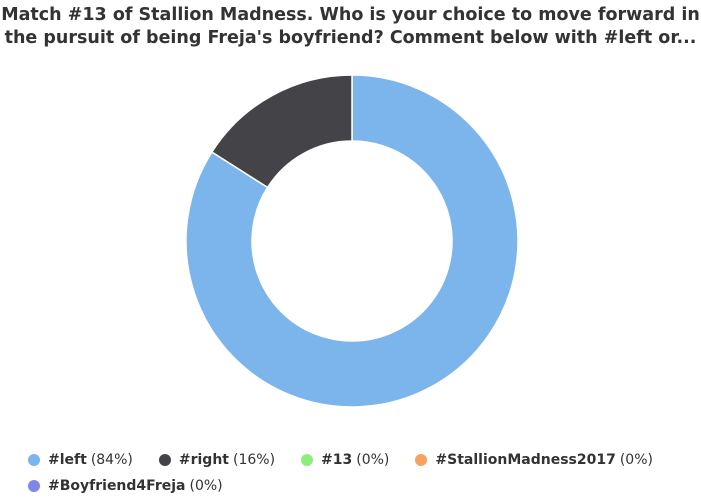 This screenshot has height=499, width=701. I want to click on legend-item-left: #left (84%), so click(80, 460).